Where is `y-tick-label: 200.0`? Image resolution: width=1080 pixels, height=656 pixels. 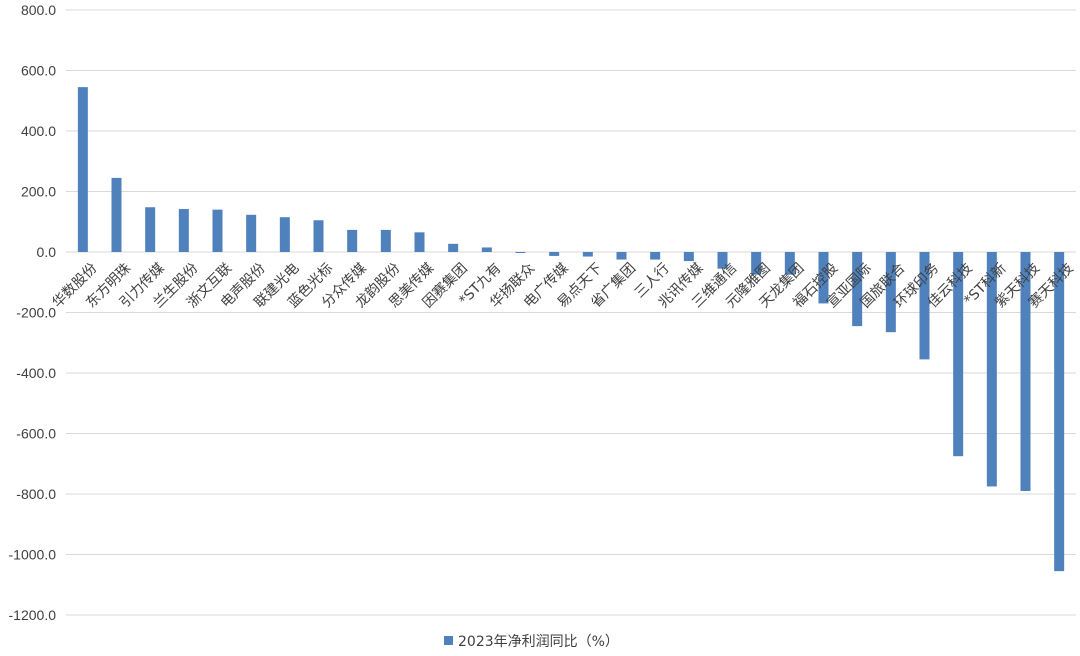
y-tick-label: 200.0 is located at coordinates (38, 192).